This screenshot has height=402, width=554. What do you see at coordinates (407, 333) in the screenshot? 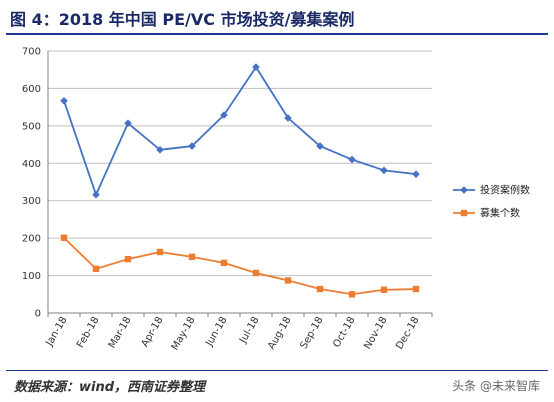
I see `x-tick-label: Dec-18` at bounding box center [407, 333].